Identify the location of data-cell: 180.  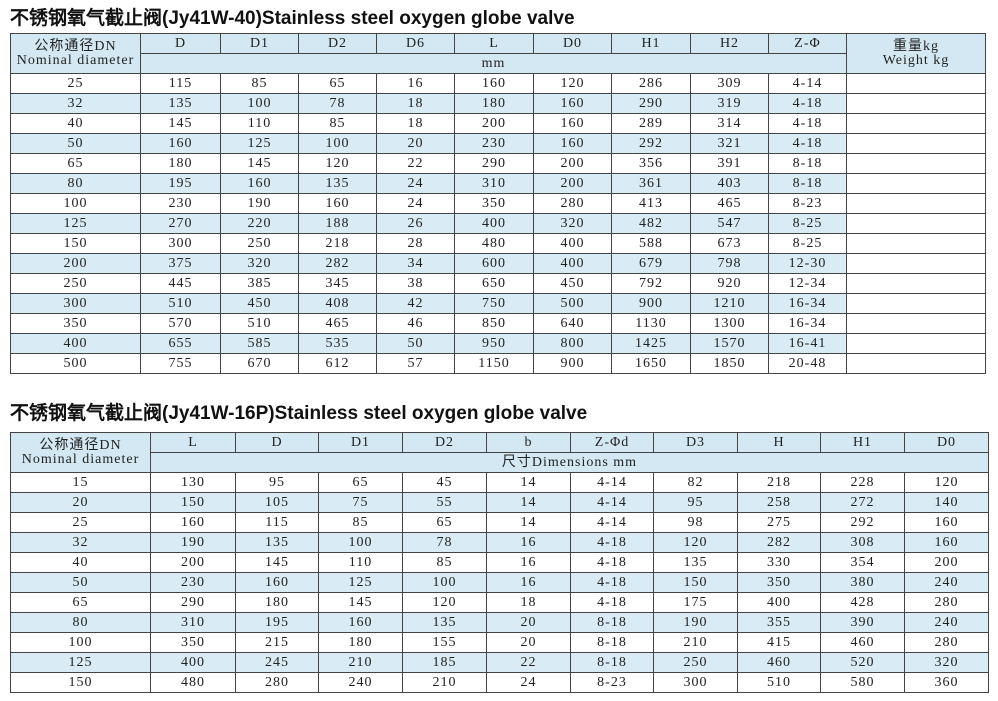
(360, 642).